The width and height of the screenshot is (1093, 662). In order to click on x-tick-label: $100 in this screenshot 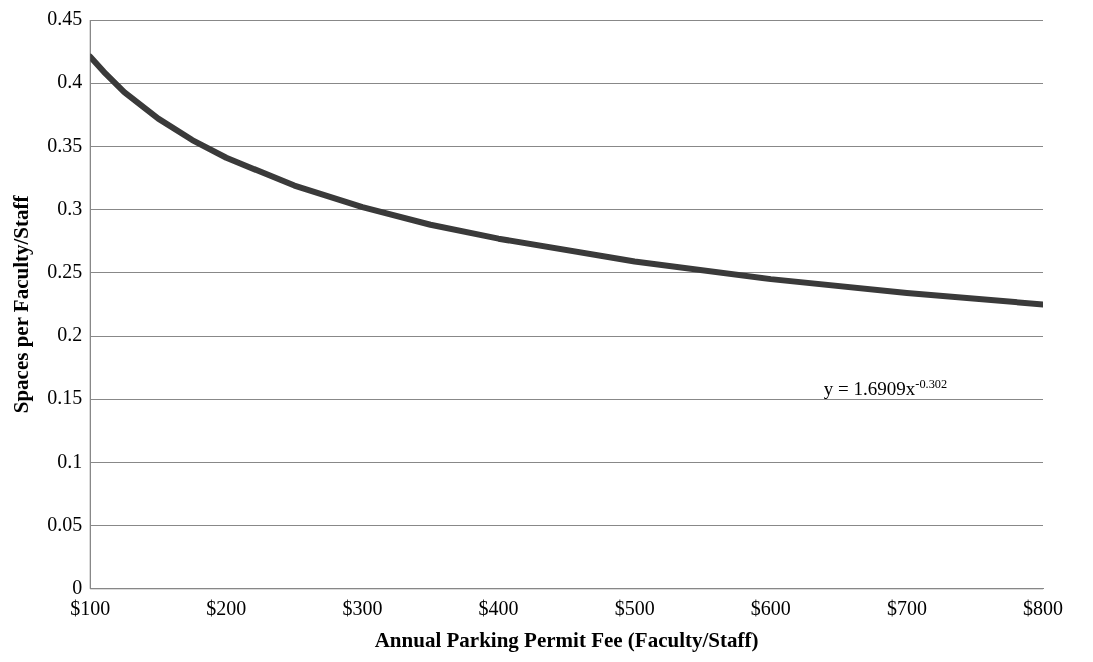, I will do `click(90, 608)`.